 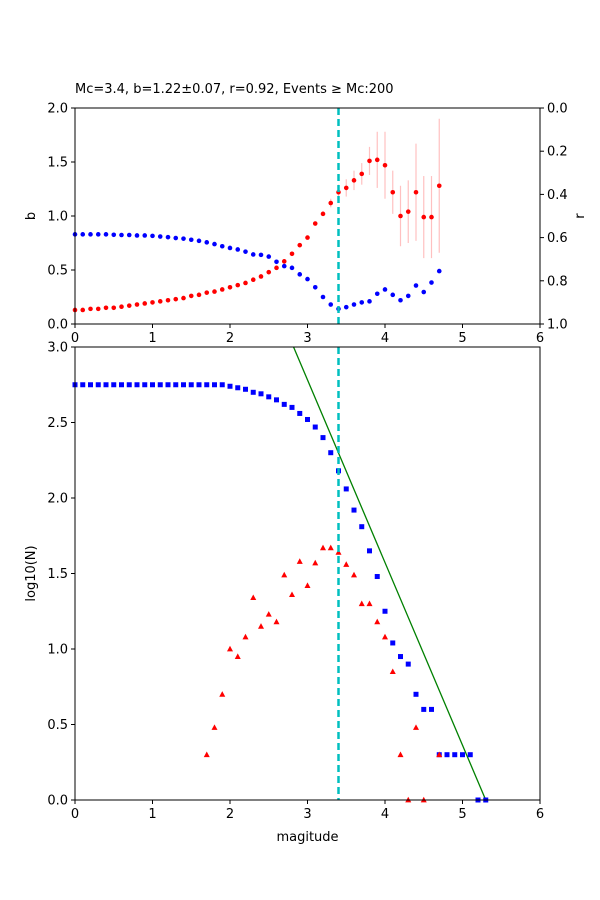 What do you see at coordinates (307, 338) in the screenshot?
I see `top-x-tick-label: 3` at bounding box center [307, 338].